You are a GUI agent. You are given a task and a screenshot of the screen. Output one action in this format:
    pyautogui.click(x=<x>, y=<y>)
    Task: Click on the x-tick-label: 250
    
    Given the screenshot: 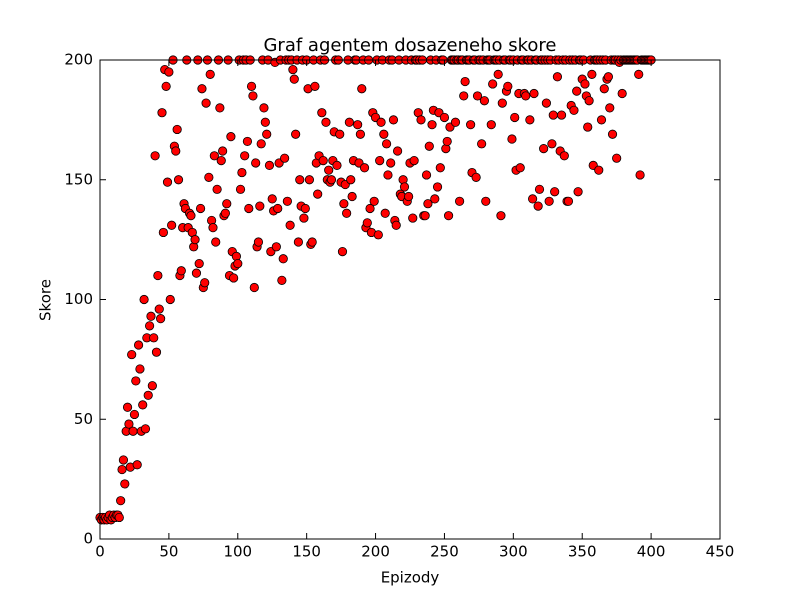 What is the action you would take?
    pyautogui.click(x=444, y=552)
    